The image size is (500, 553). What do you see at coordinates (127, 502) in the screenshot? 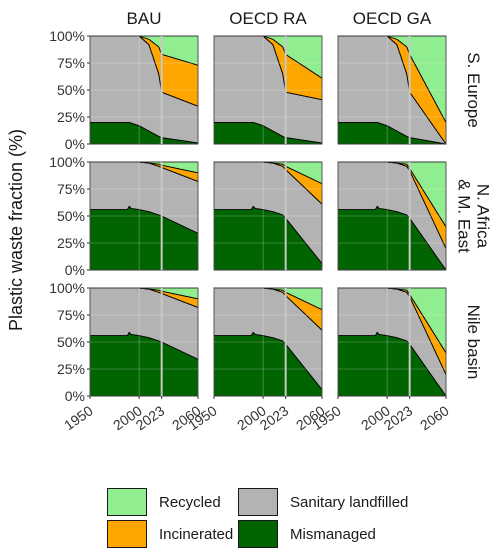
I see `legend-swatch-recycled` at bounding box center [127, 502].